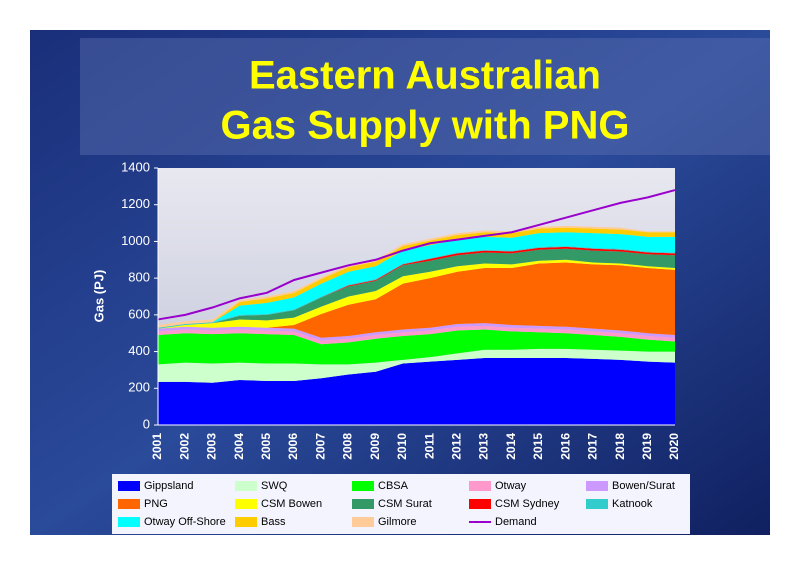 This screenshot has width=800, height=565. Describe the element at coordinates (647, 446) in the screenshot. I see `x-tick-label: 2019` at that location.